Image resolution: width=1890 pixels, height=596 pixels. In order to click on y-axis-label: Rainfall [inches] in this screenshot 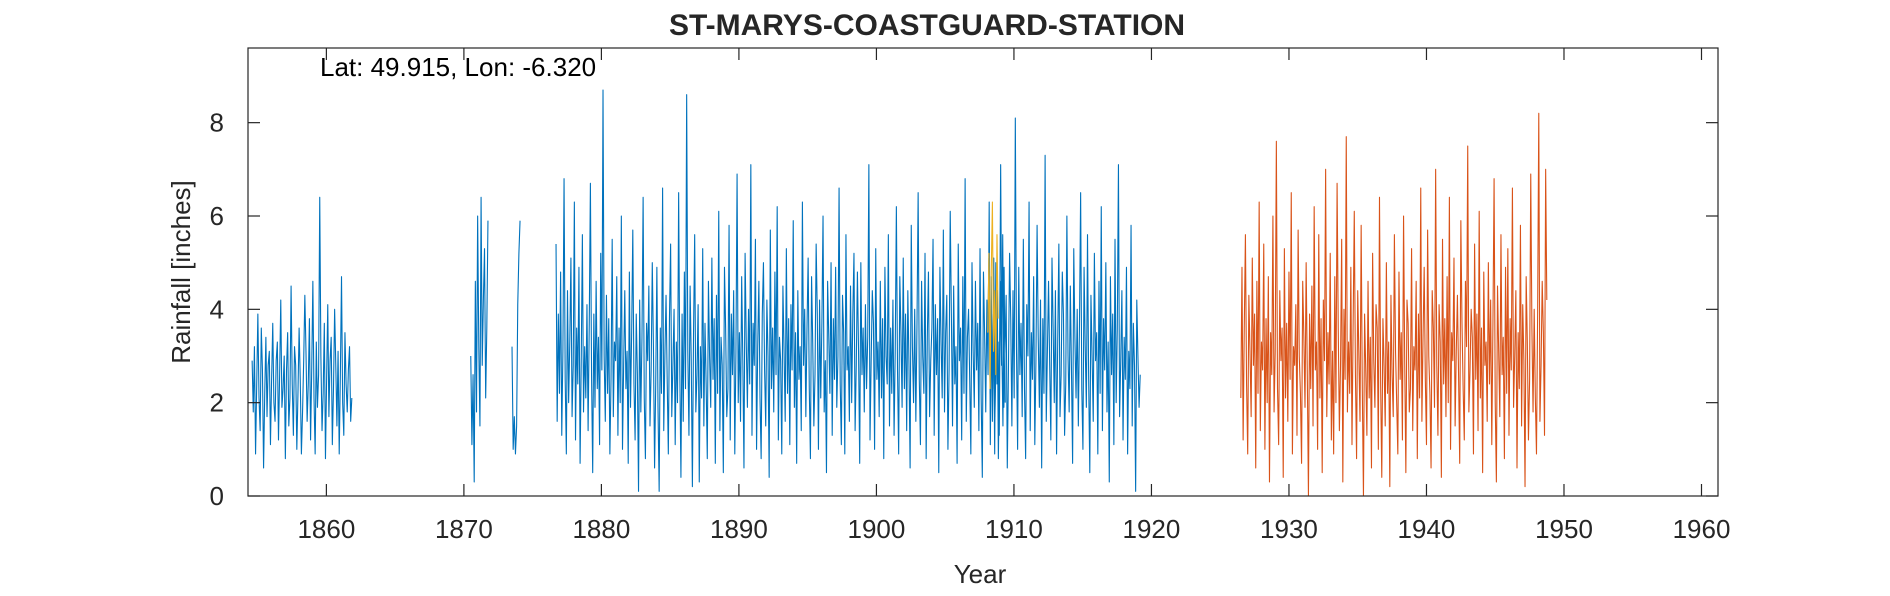, I will do `click(181, 272)`.